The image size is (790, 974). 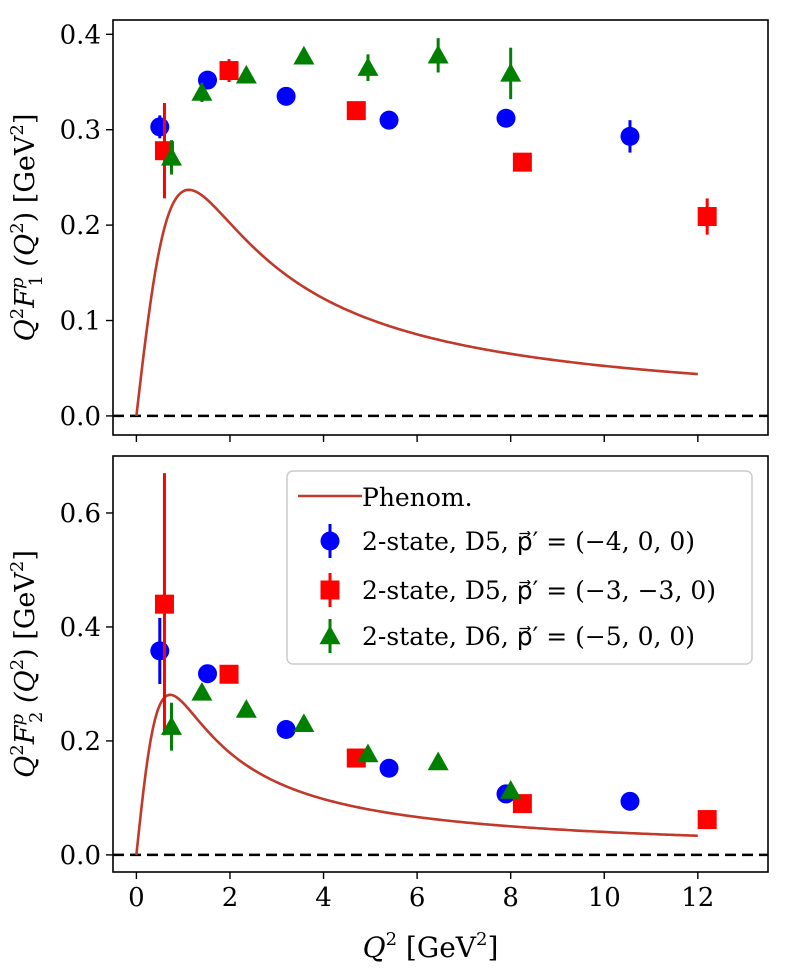 I want to click on series-square, so click(x=435, y=147).